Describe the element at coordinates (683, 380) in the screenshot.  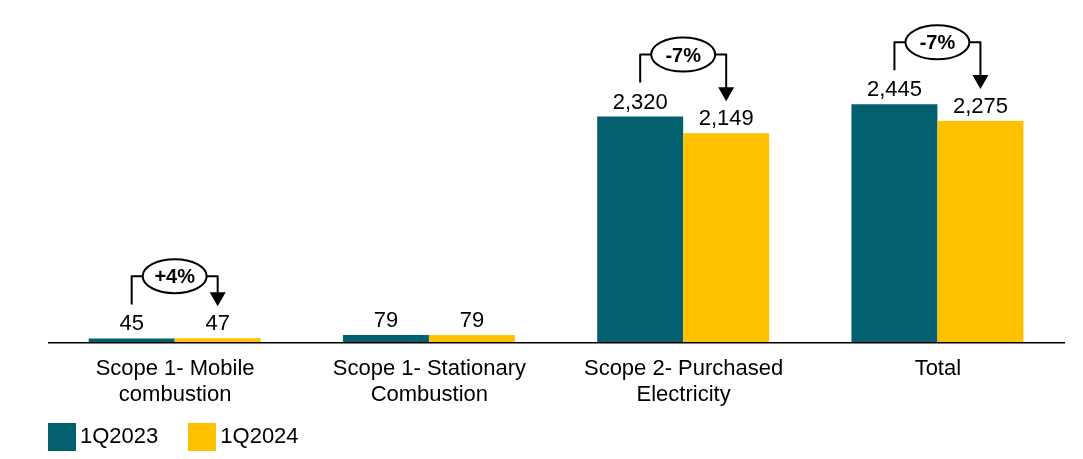
I see `x-tick-label: Scope 2- Purchased Electricity` at that location.